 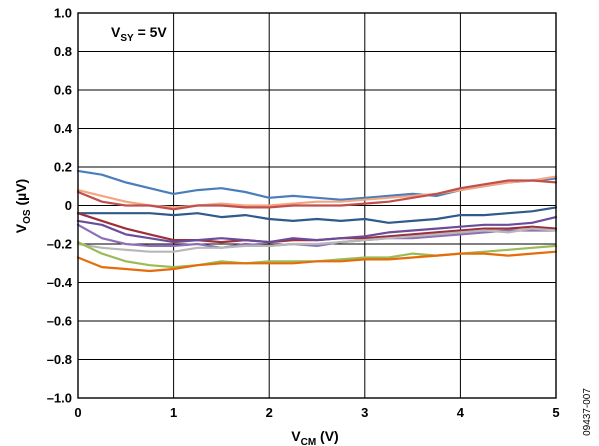 What do you see at coordinates (555, 412) in the screenshot?
I see `x-tick-label: 5` at bounding box center [555, 412].